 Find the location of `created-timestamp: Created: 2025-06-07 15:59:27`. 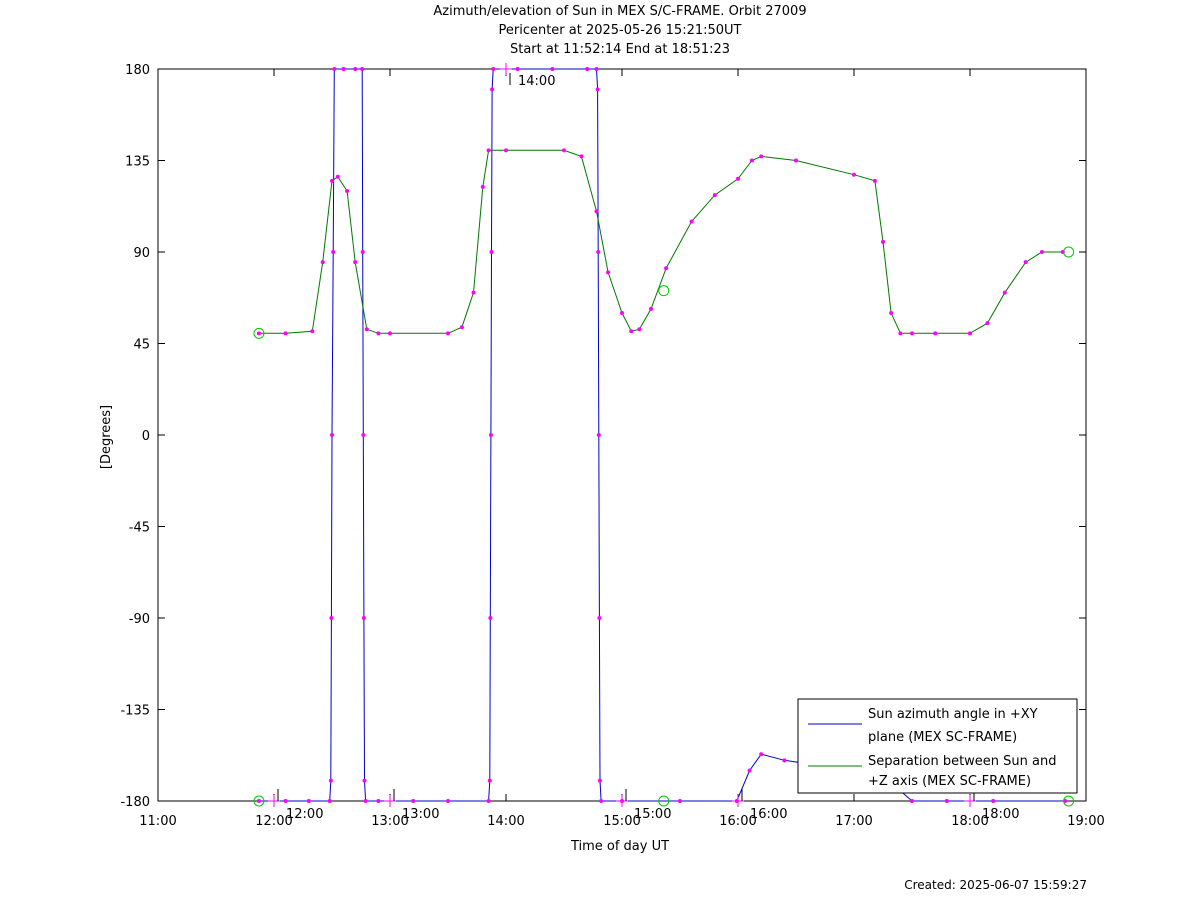

created-timestamp: Created: 2025-06-07 15:59:27 is located at coordinates (995, 885).